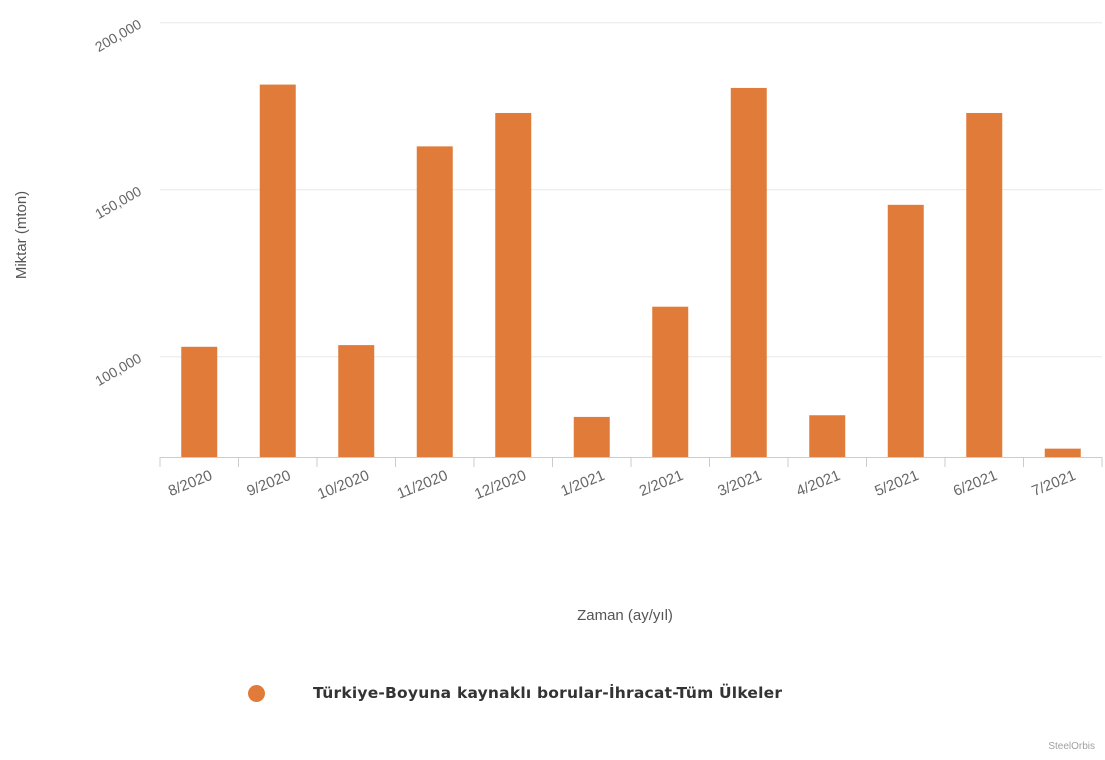  What do you see at coordinates (896, 483) in the screenshot?
I see `x-tick-label: 5/2021` at bounding box center [896, 483].